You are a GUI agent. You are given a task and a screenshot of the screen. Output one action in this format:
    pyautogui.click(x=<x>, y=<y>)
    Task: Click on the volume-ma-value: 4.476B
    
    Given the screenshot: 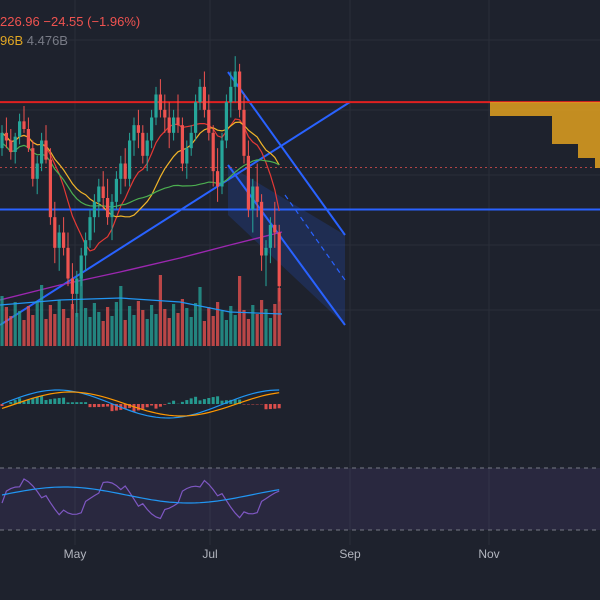 What is the action you would take?
    pyautogui.click(x=47, y=40)
    